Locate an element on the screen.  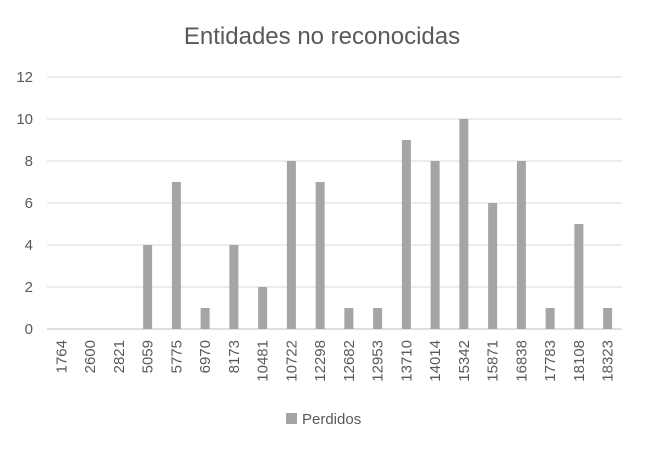
legend: Perdidos is located at coordinates (323, 419).